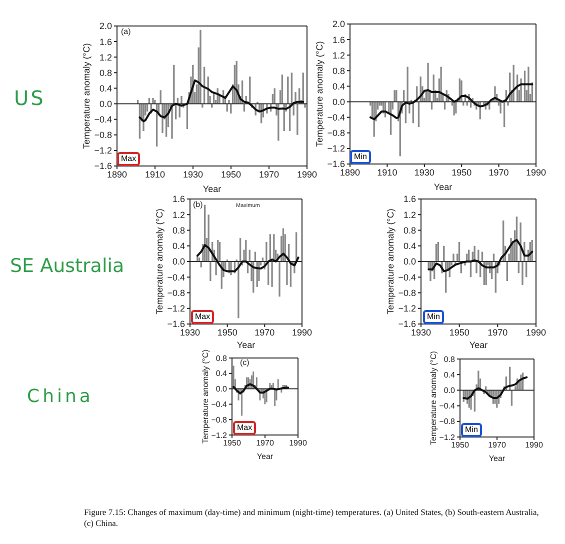 The image size is (565, 544). What do you see at coordinates (198, 205) in the screenshot?
I see `annotation: (b)` at bounding box center [198, 205].